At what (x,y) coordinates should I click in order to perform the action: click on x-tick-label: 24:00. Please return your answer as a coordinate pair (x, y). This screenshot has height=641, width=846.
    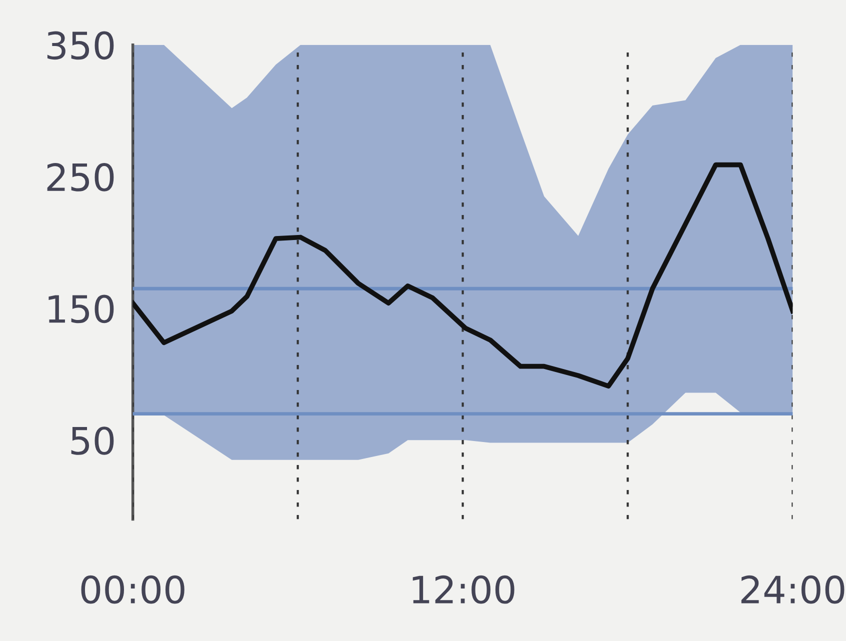
    Looking at the image, I should click on (792, 589).